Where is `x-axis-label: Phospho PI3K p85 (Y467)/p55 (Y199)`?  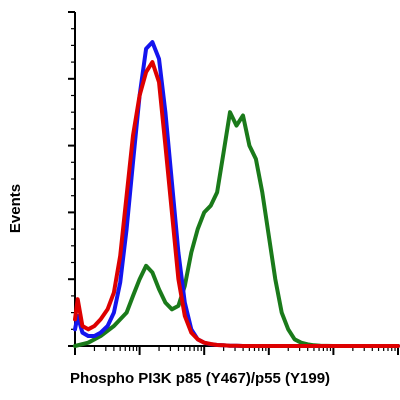 x-axis-label: Phospho PI3K p85 (Y467)/p55 (Y199) is located at coordinates (200, 378).